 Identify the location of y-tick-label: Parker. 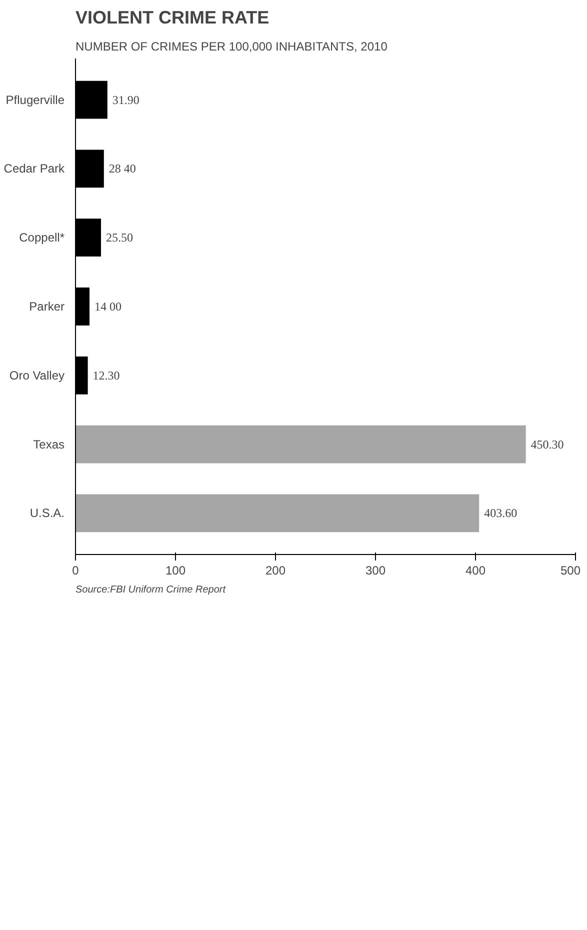
(47, 307).